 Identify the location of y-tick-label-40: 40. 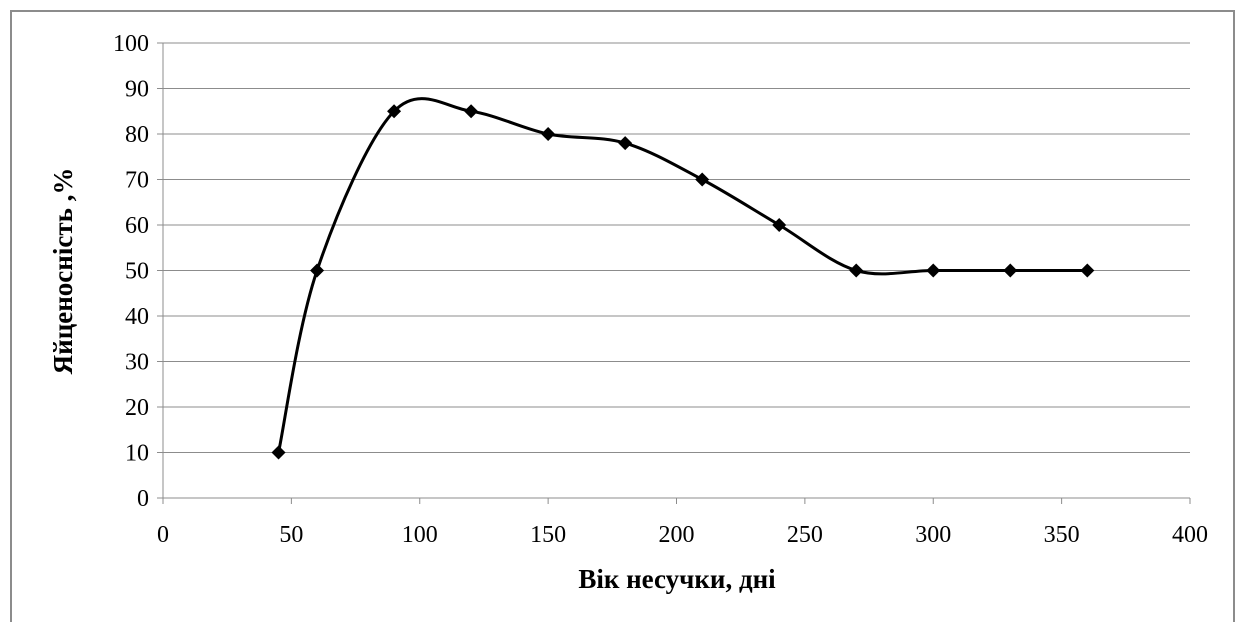
(137, 317).